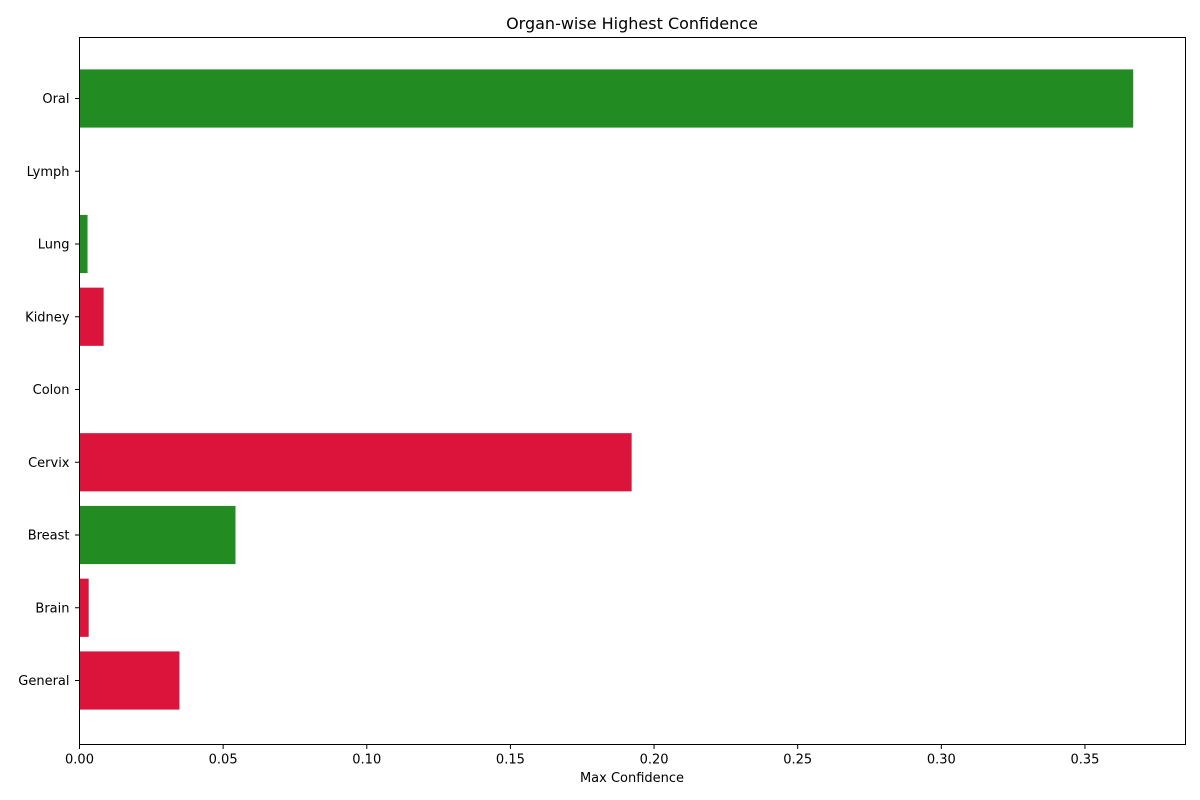  I want to click on y-tick-label-brain: Brain, so click(52, 608).